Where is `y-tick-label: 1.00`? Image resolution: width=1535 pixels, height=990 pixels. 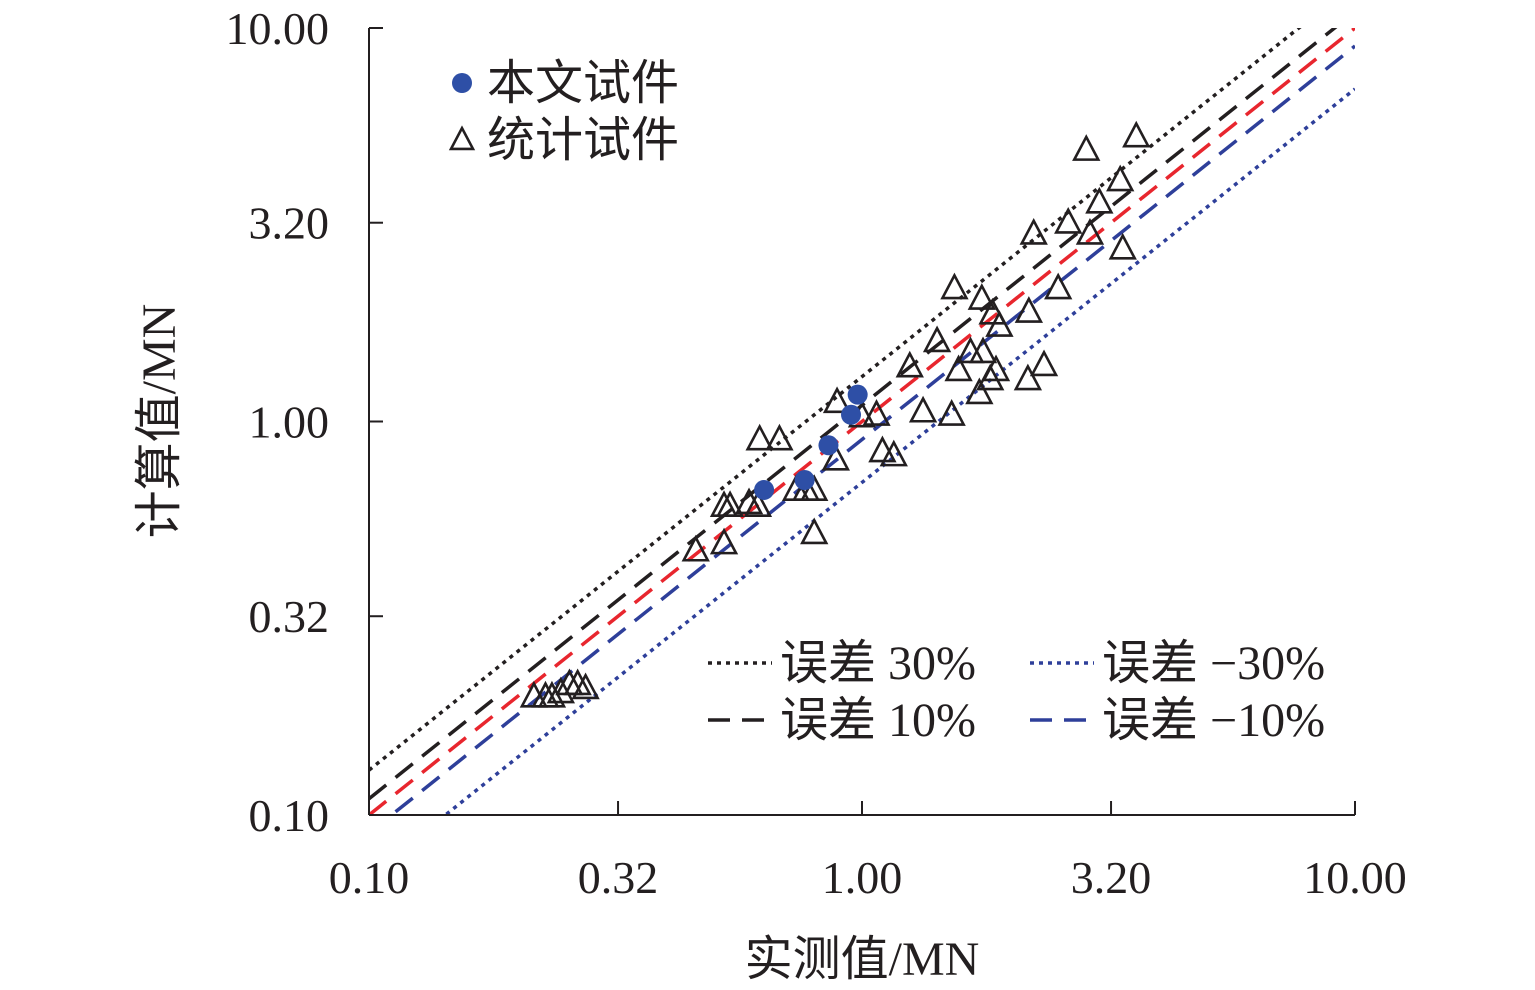
y-tick-label: 1.00 is located at coordinates (289, 422).